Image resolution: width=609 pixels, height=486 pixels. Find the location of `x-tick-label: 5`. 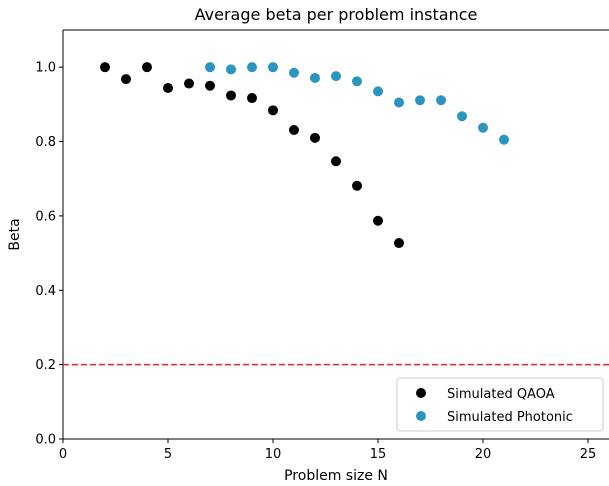

x-tick-label: 5 is located at coordinates (168, 454).